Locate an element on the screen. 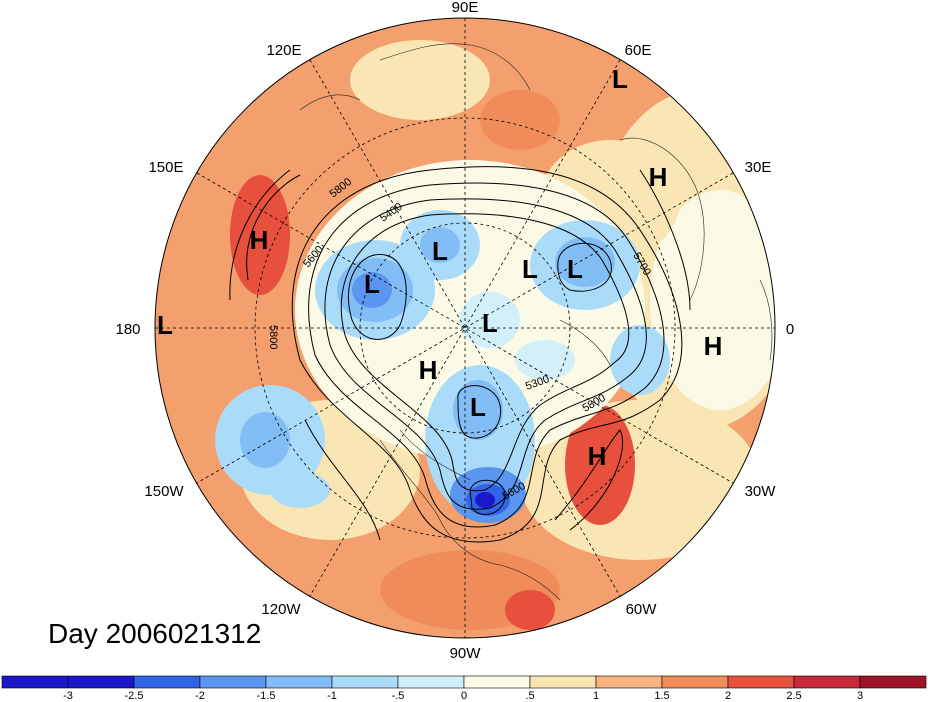 This screenshot has width=928, height=702. lon-label-0: 0 is located at coordinates (790, 329).